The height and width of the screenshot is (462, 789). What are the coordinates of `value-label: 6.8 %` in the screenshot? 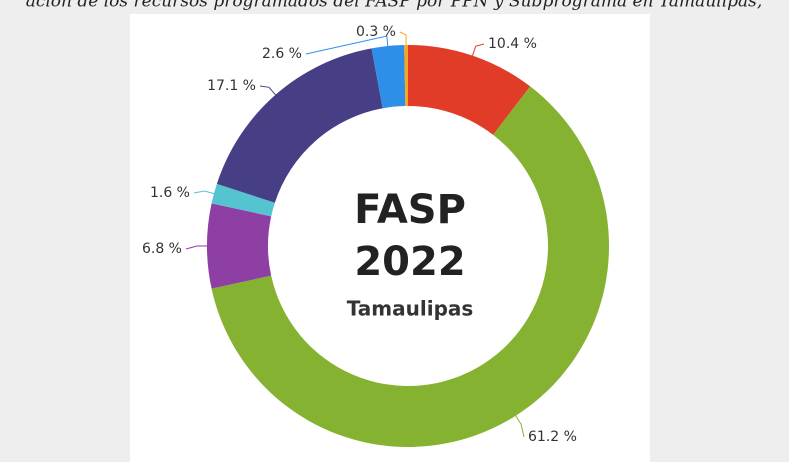 It's located at (162, 249).